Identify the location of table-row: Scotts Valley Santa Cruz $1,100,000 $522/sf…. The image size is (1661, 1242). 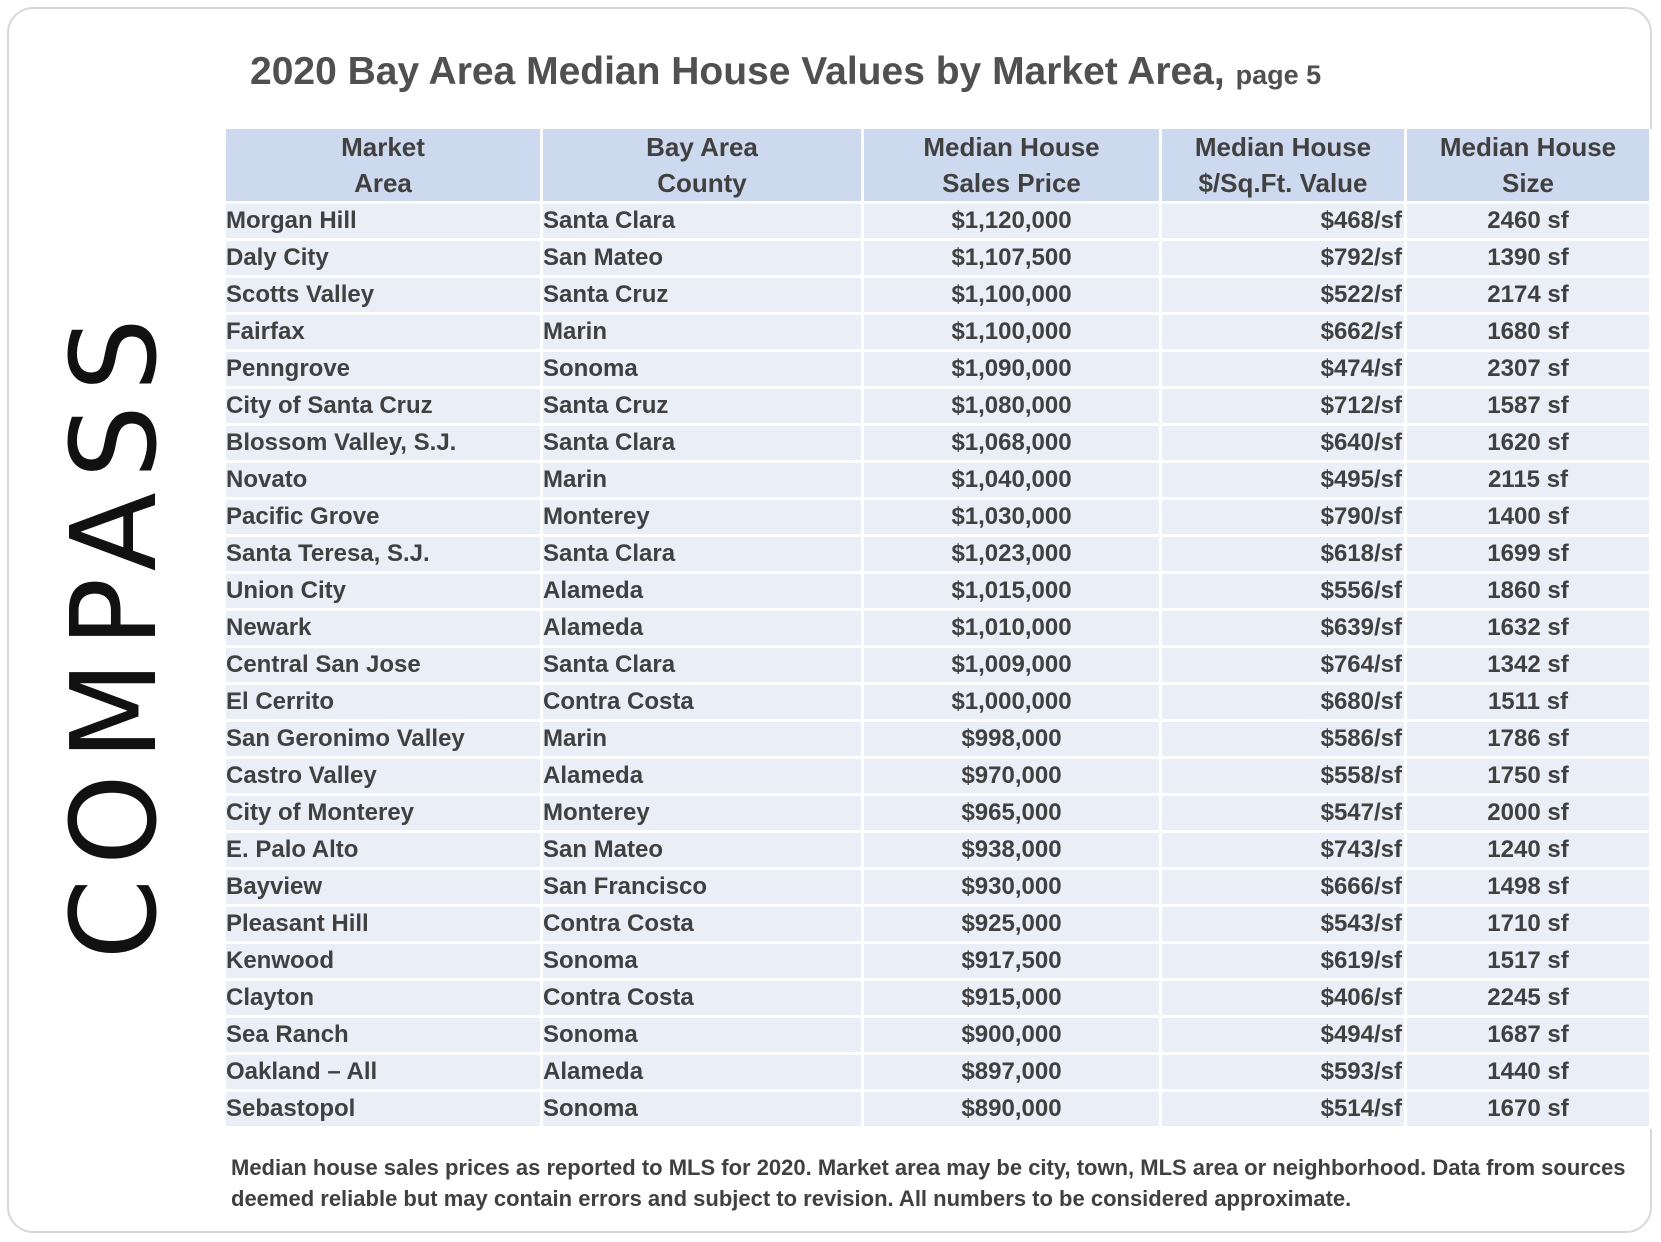
(939, 296).